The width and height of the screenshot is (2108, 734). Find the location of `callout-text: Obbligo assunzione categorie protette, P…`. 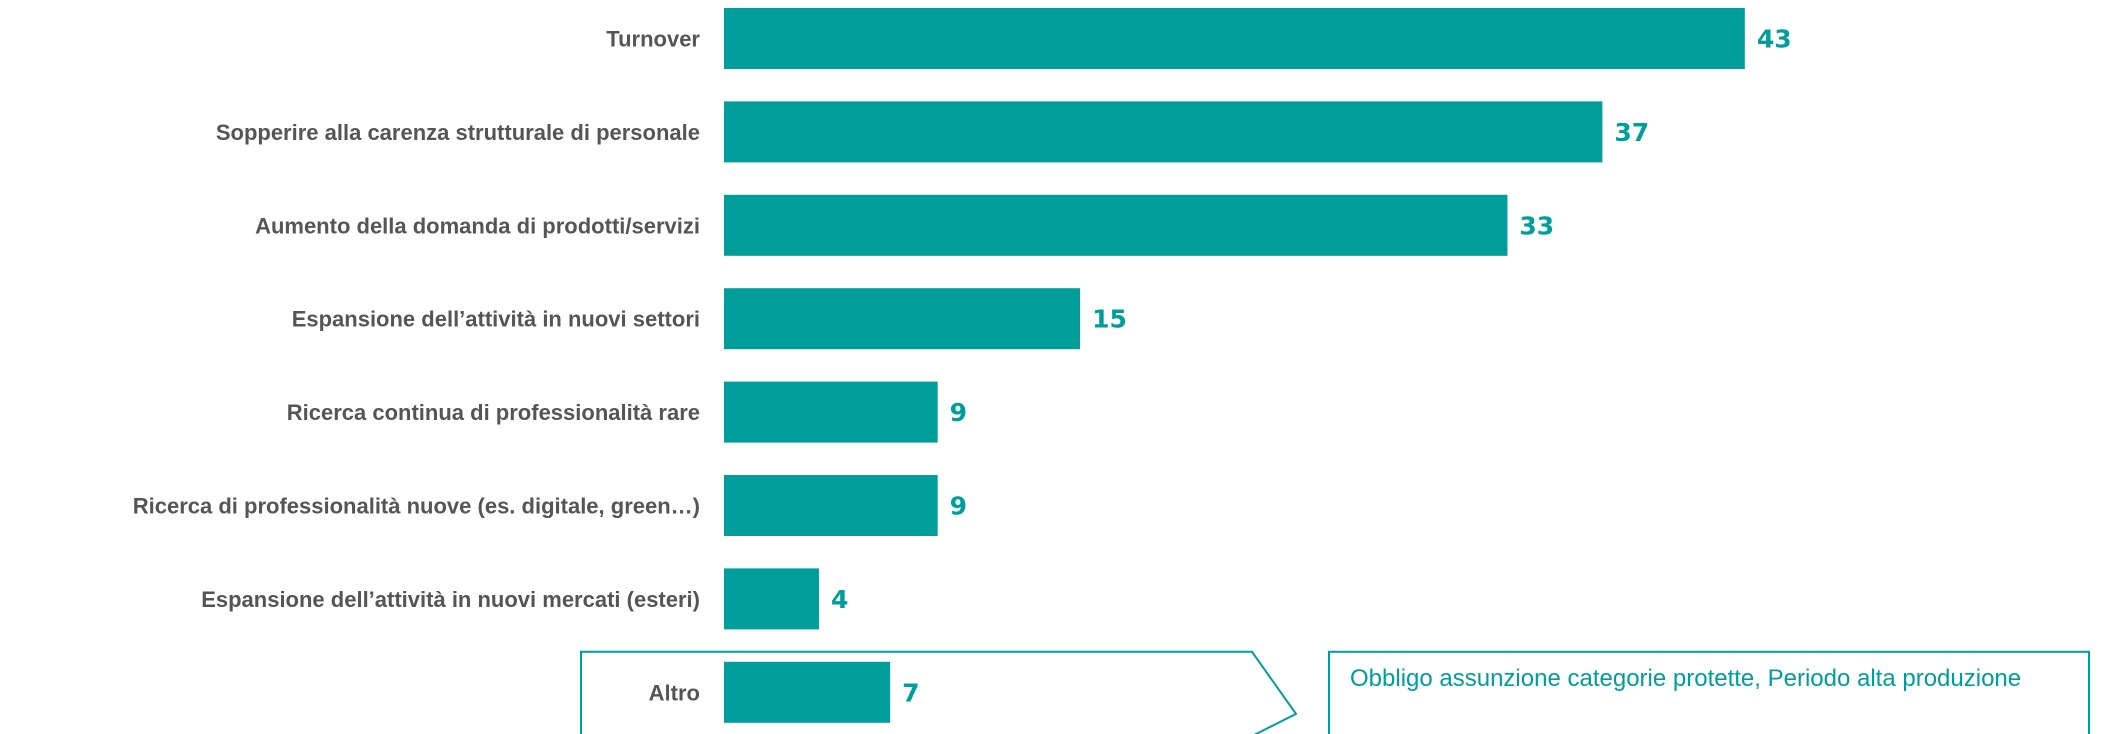

callout-text: Obbligo assunzione categorie protette, P… is located at coordinates (1686, 678).